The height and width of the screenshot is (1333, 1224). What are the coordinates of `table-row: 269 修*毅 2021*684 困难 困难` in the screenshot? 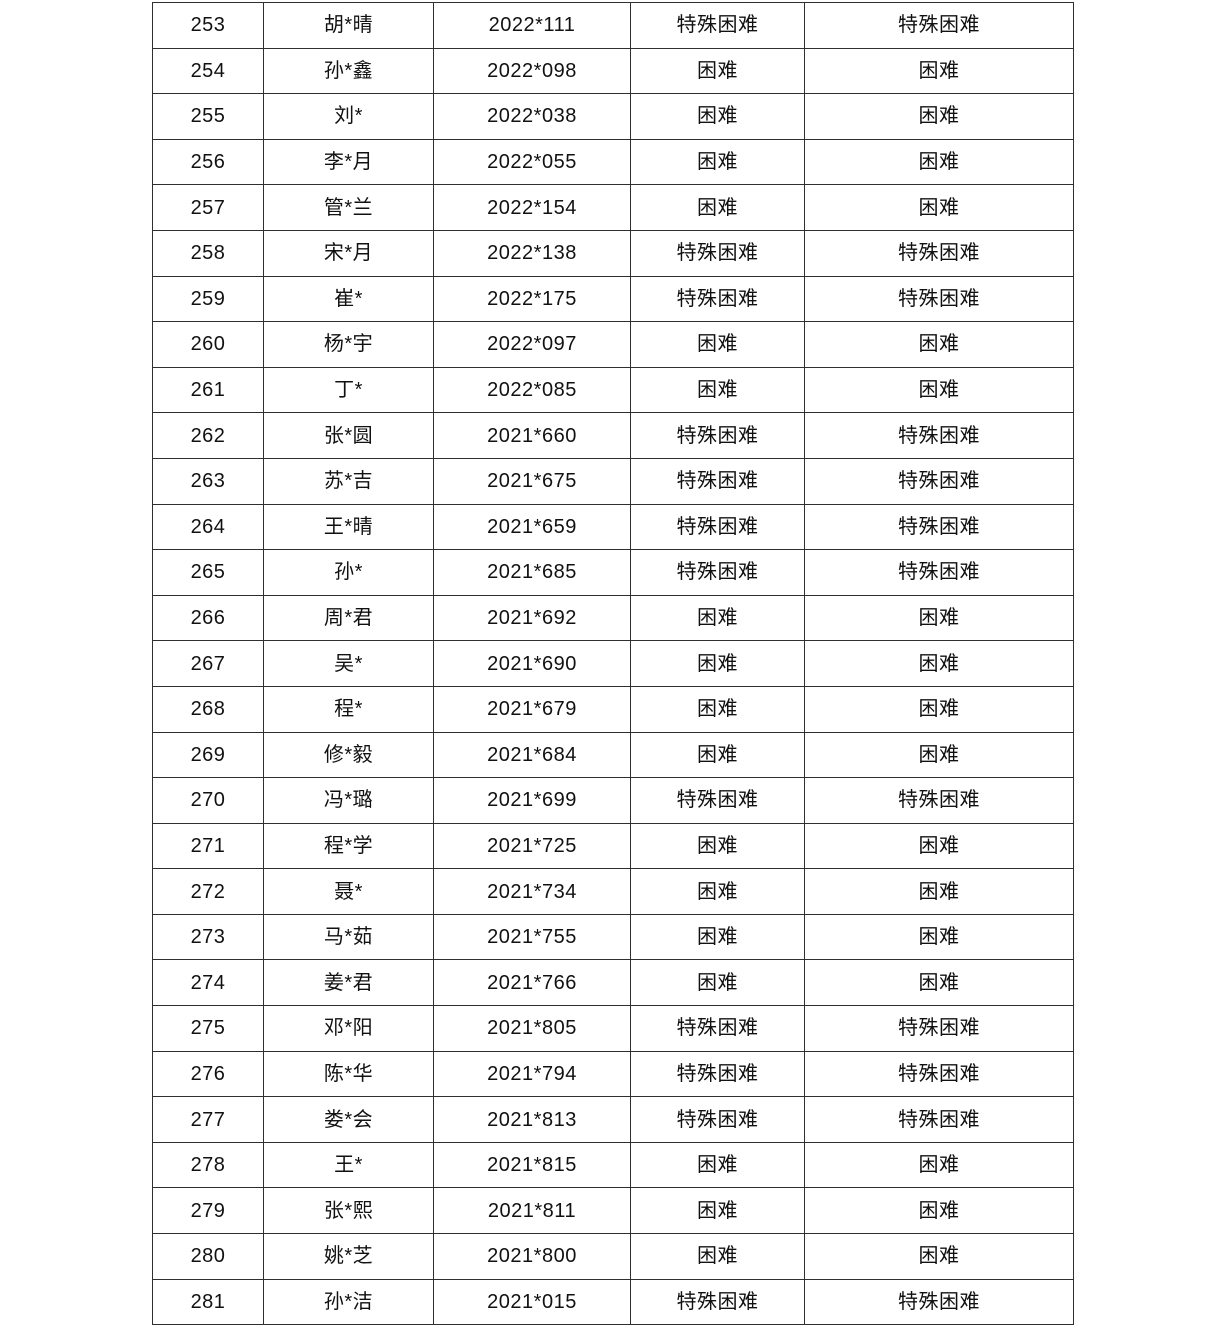 It's located at (613, 755).